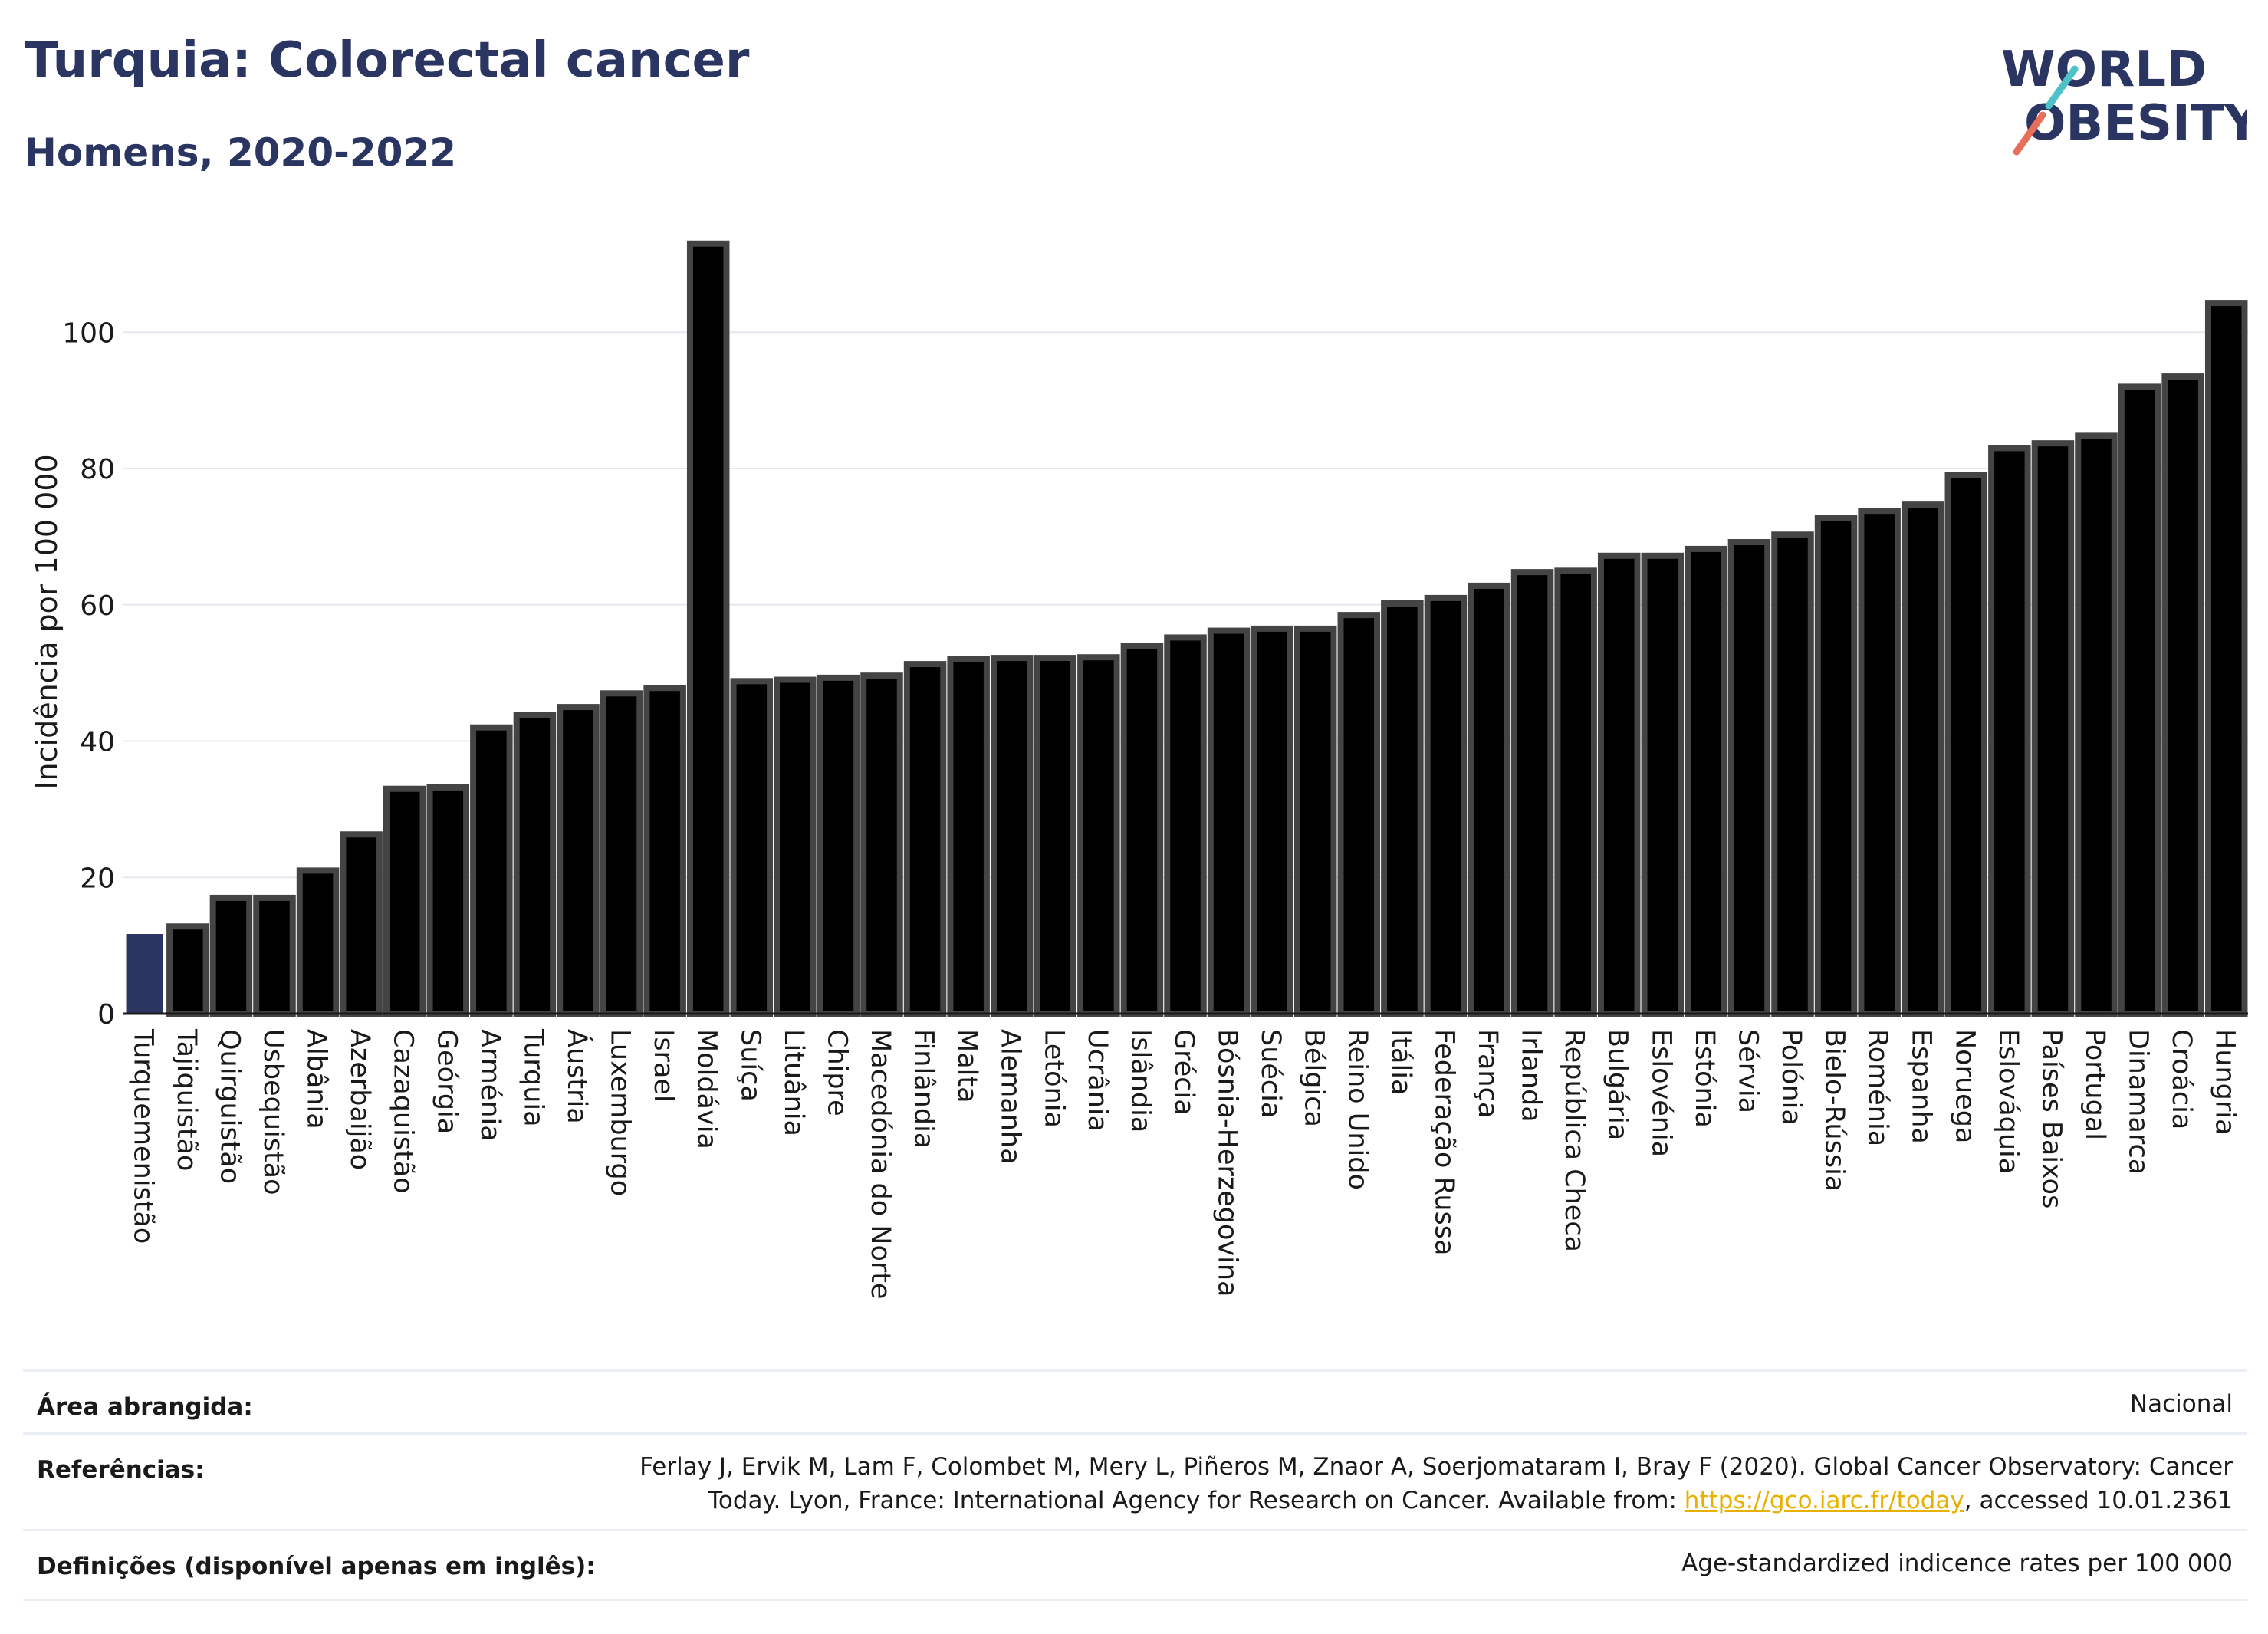 This screenshot has height=1634, width=2268. I want to click on y-tick-label: 20, so click(97, 879).